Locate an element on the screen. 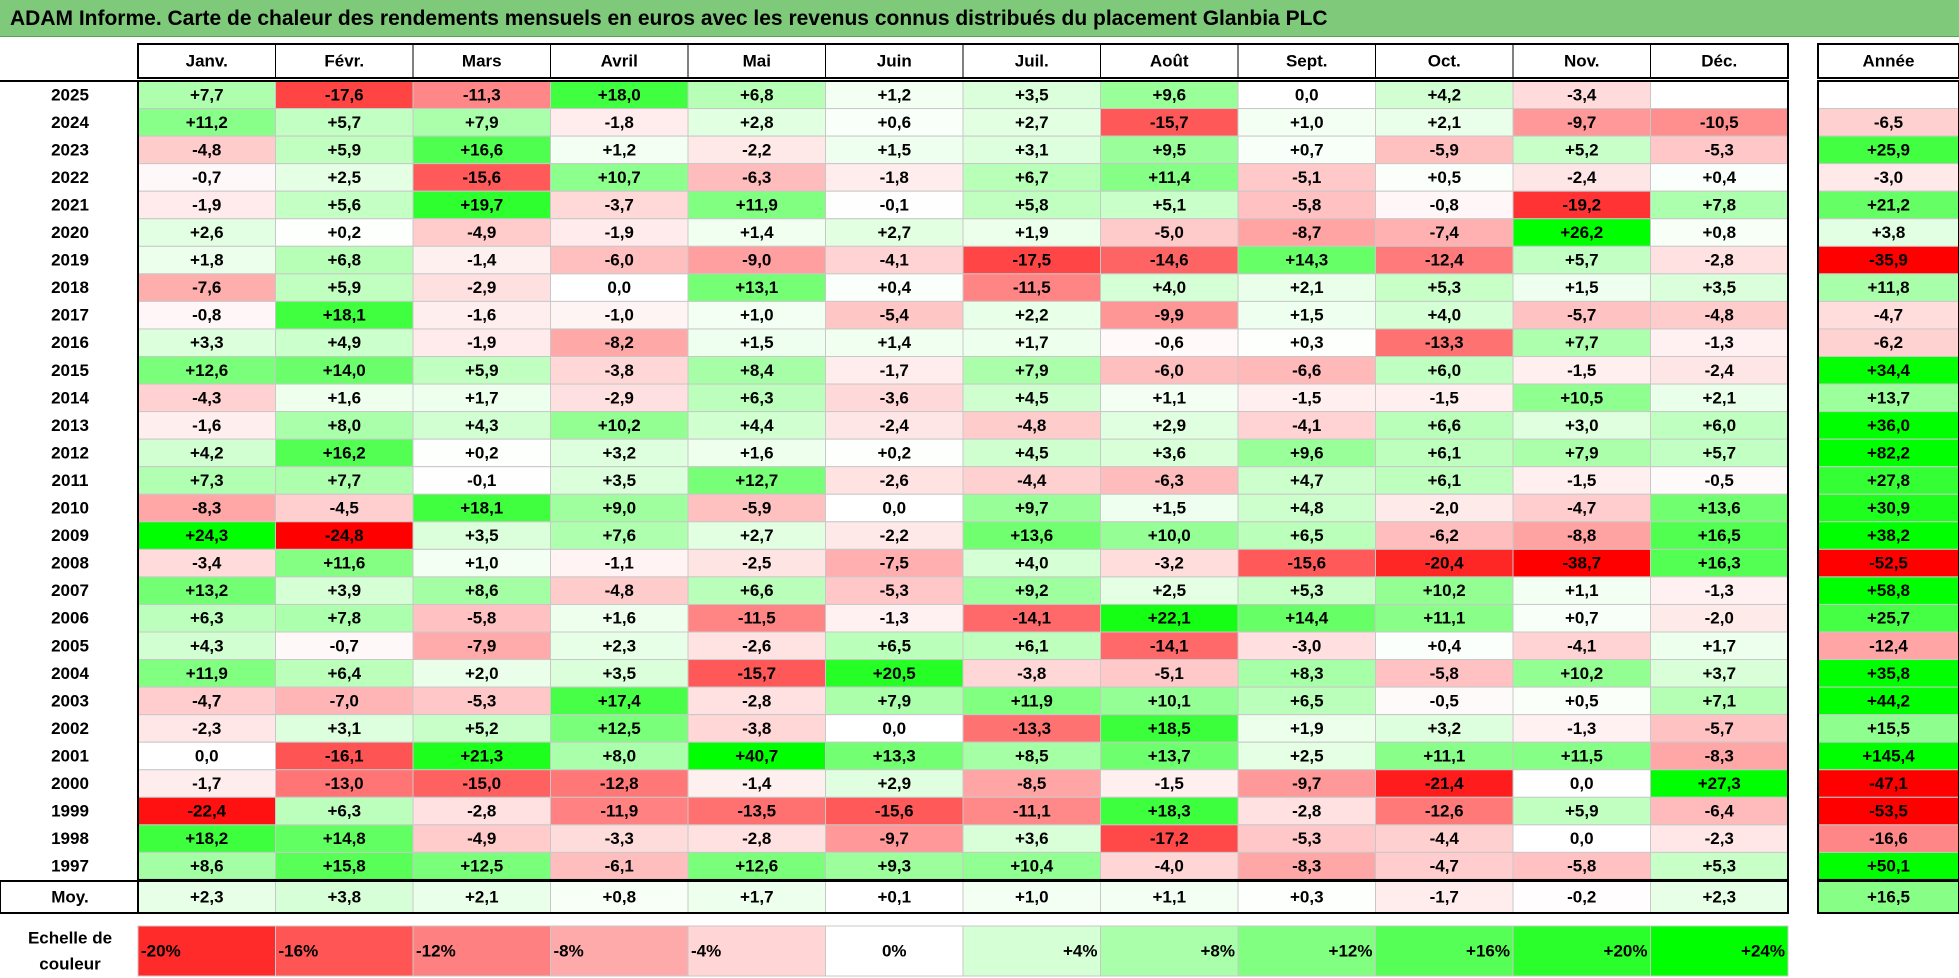 Image resolution: width=1959 pixels, height=978 pixels. annual-cell-value: +25,7 is located at coordinates (1888, 618).